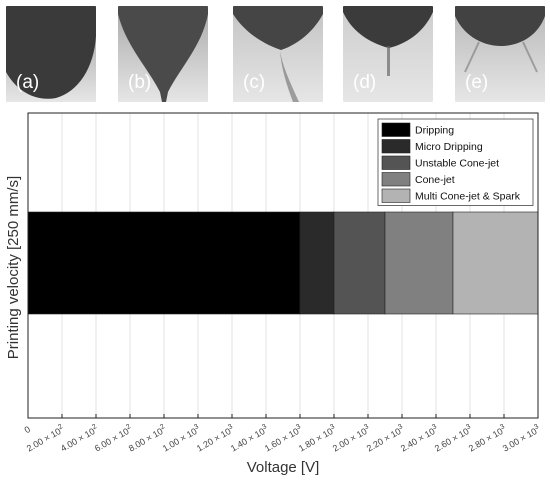 The image size is (550, 480). What do you see at coordinates (164, 263) in the screenshot?
I see `bar-segment-dripping` at bounding box center [164, 263].